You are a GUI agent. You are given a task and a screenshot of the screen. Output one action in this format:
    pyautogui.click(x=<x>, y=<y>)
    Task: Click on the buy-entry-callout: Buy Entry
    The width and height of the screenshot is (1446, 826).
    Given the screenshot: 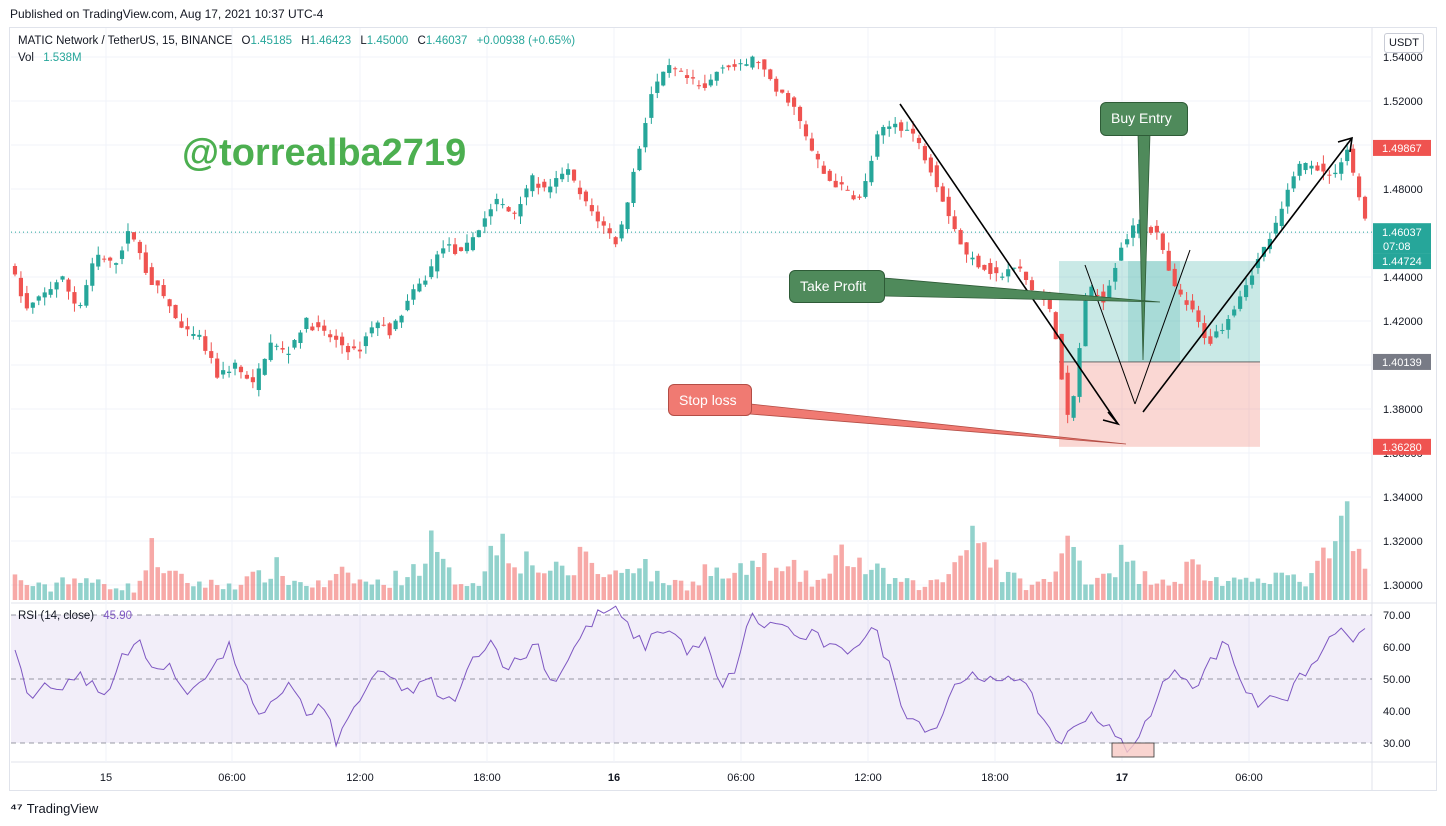 What is the action you would take?
    pyautogui.click(x=1144, y=119)
    